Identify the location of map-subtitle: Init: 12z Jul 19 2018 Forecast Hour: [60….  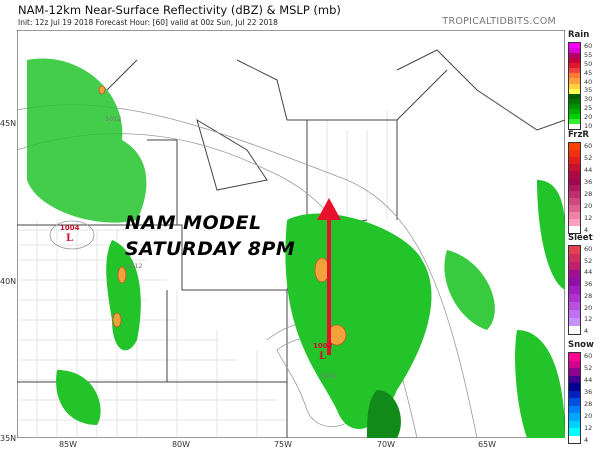
(148, 22).